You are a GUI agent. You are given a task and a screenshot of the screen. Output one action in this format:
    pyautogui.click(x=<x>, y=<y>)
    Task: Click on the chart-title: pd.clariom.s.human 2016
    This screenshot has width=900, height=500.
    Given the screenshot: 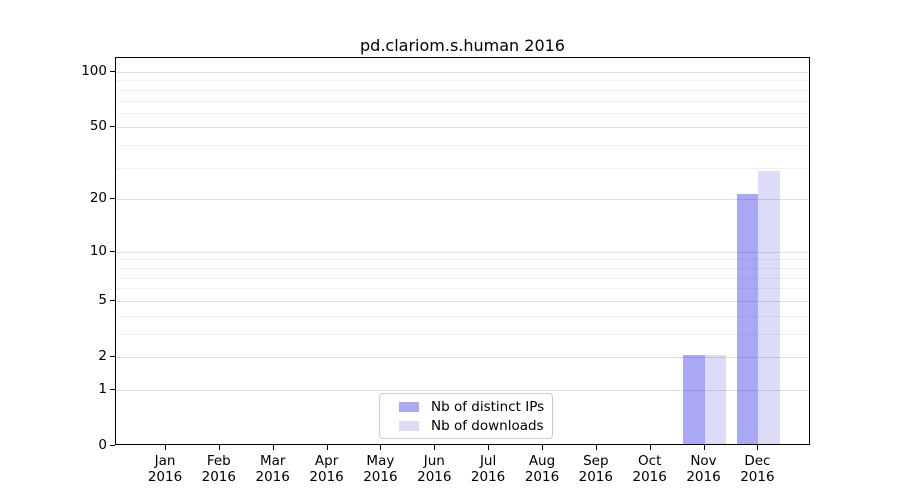 What is the action you would take?
    pyautogui.click(x=462, y=45)
    